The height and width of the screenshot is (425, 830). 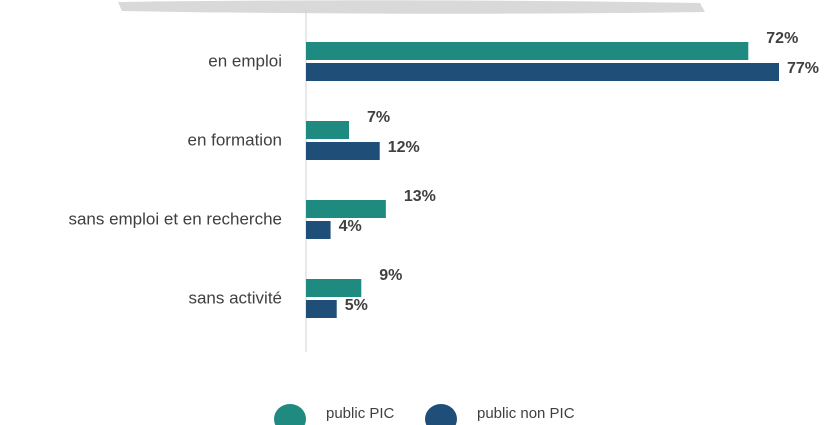 What do you see at coordinates (526, 413) in the screenshot?
I see `legend-label: public non PIC` at bounding box center [526, 413].